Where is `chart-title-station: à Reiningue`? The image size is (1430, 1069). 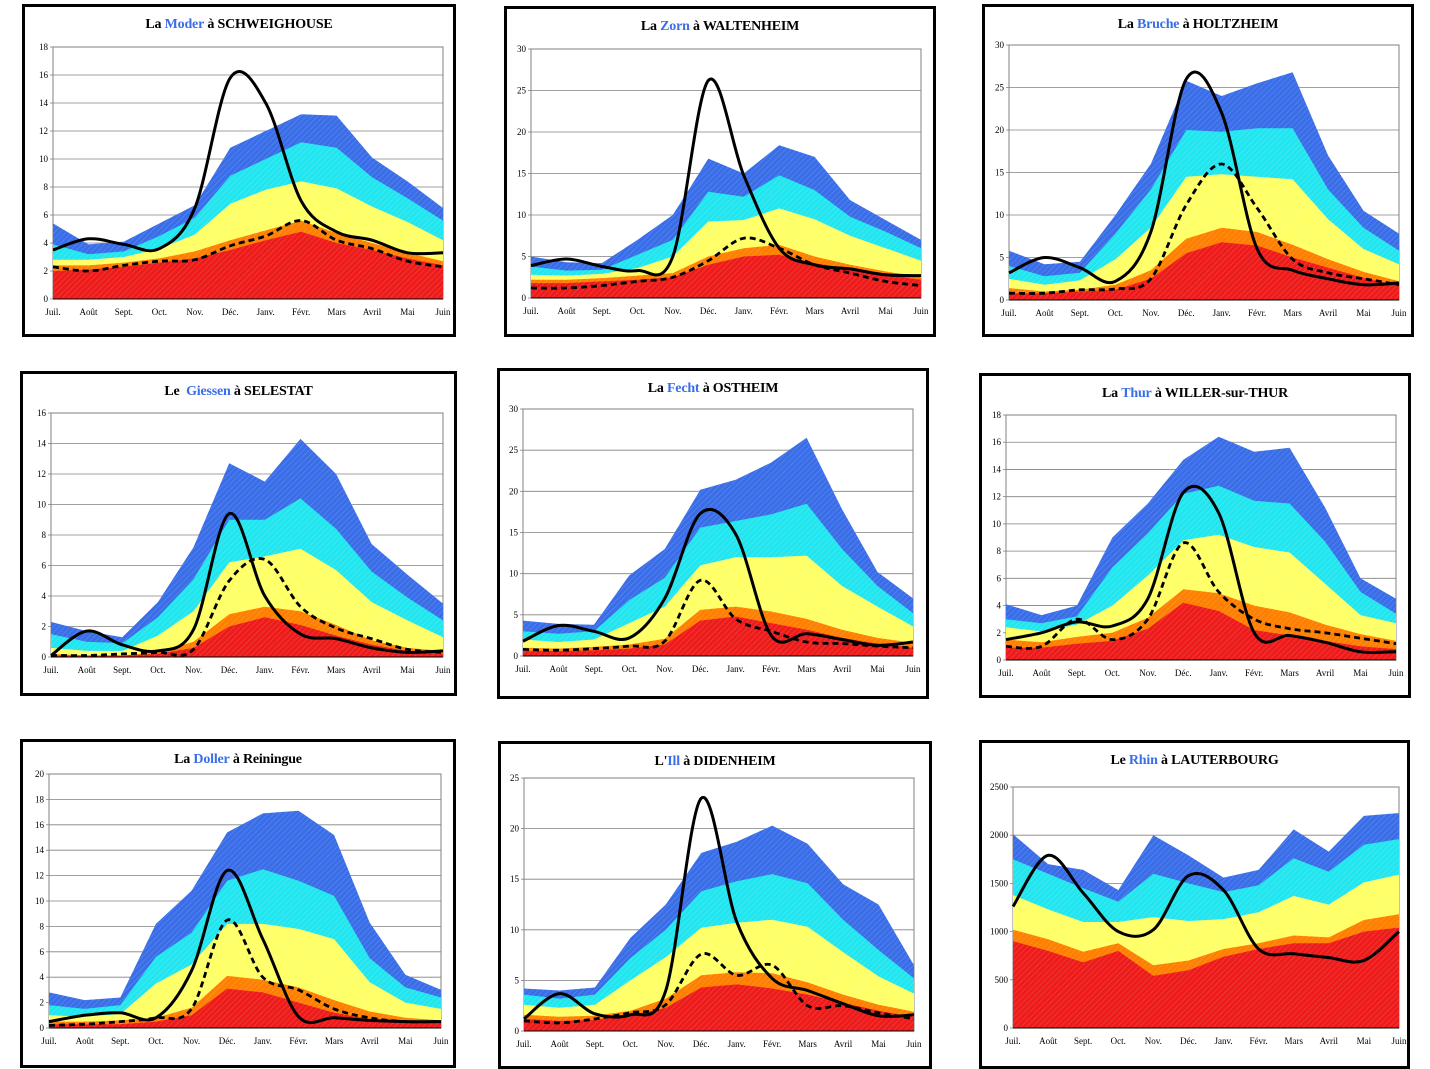 chart-title-station: à Reiningue is located at coordinates (265, 759).